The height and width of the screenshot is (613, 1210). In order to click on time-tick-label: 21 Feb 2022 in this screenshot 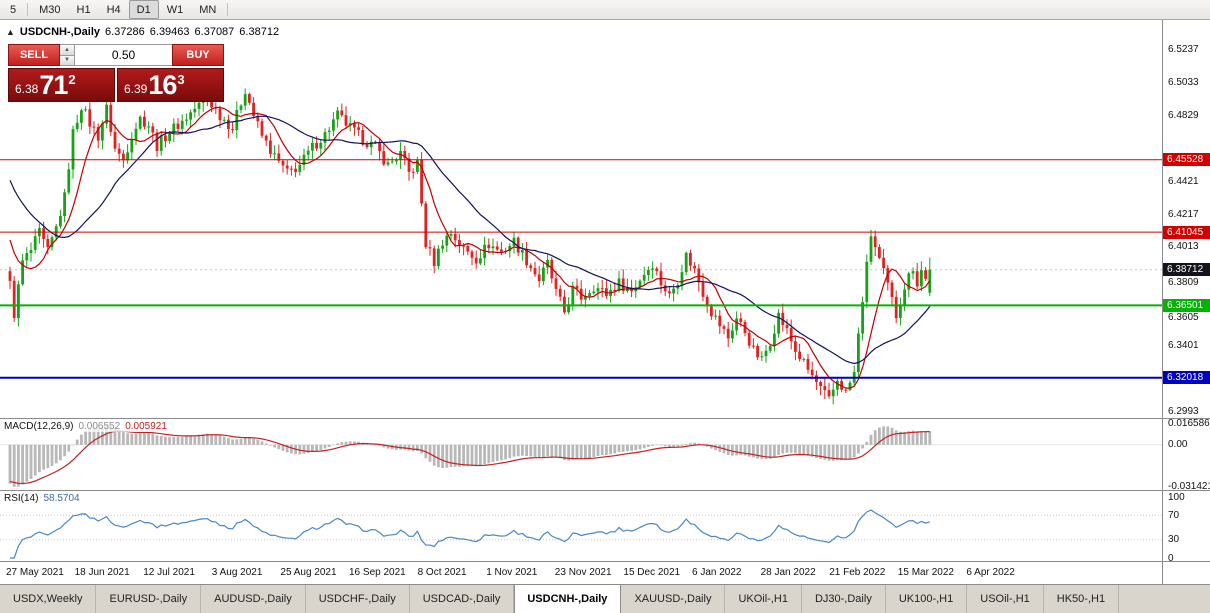, I will do `click(857, 572)`.